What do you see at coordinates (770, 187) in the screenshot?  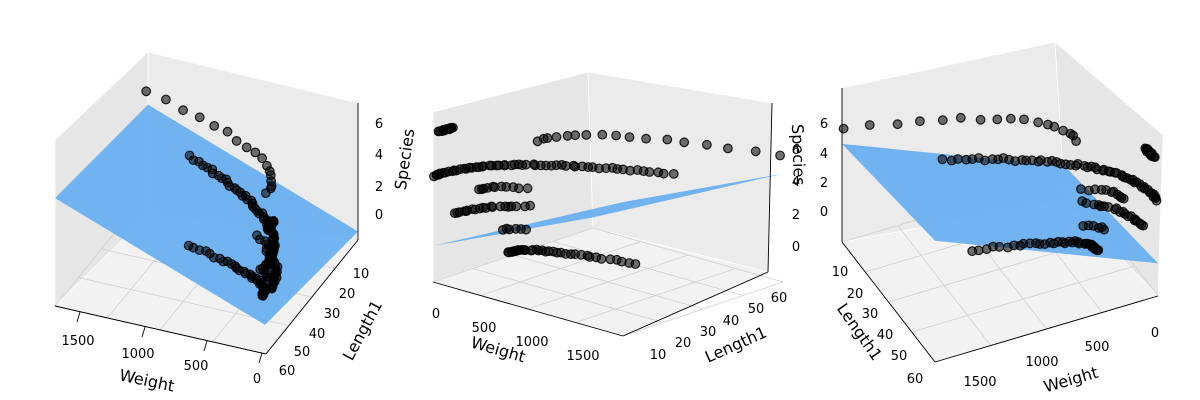 I see `z-axis-line` at bounding box center [770, 187].